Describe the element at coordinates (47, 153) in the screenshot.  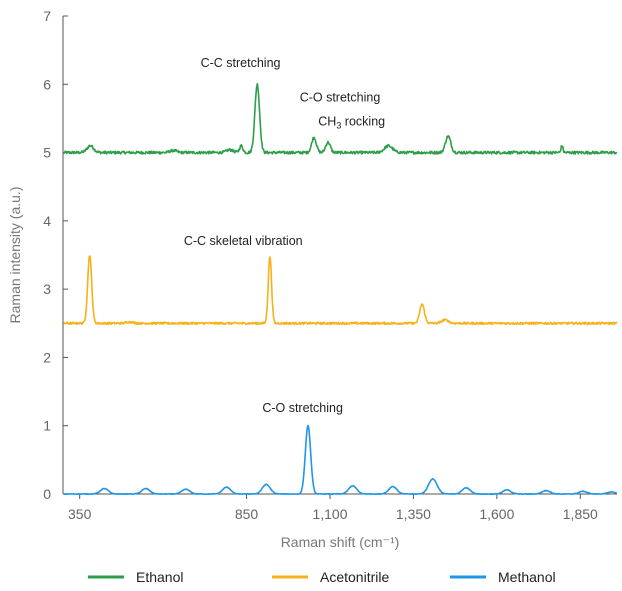
I see `y-tick-label: 5` at that location.